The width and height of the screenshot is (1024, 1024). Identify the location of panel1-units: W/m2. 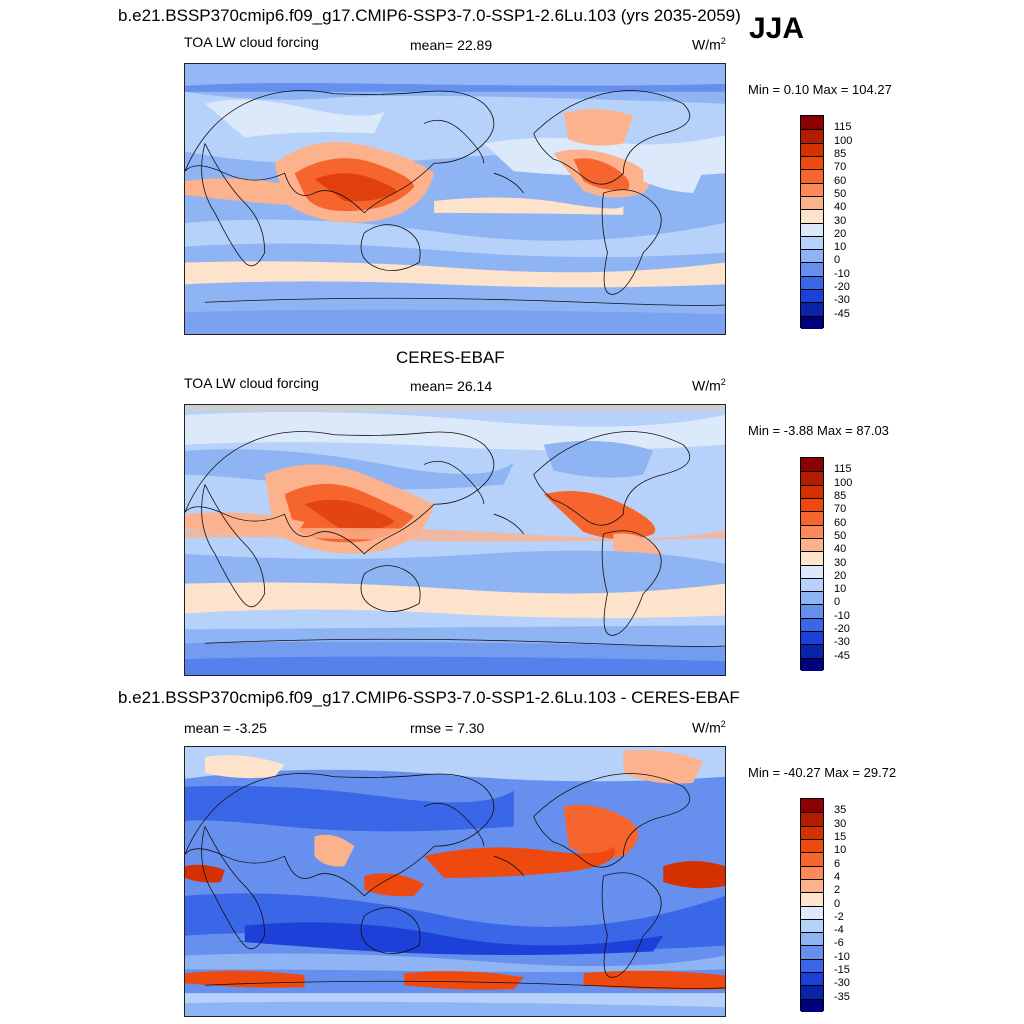
(709, 44).